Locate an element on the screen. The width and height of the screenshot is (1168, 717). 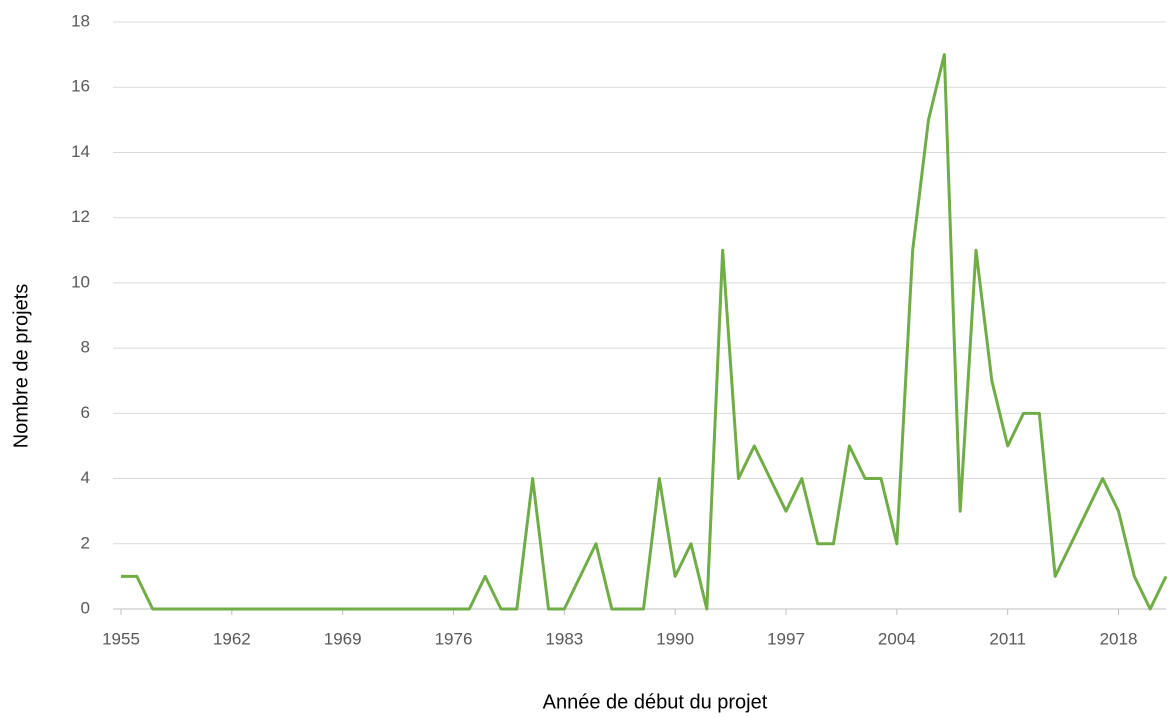
y-tick-label: 10 is located at coordinates (80, 281).